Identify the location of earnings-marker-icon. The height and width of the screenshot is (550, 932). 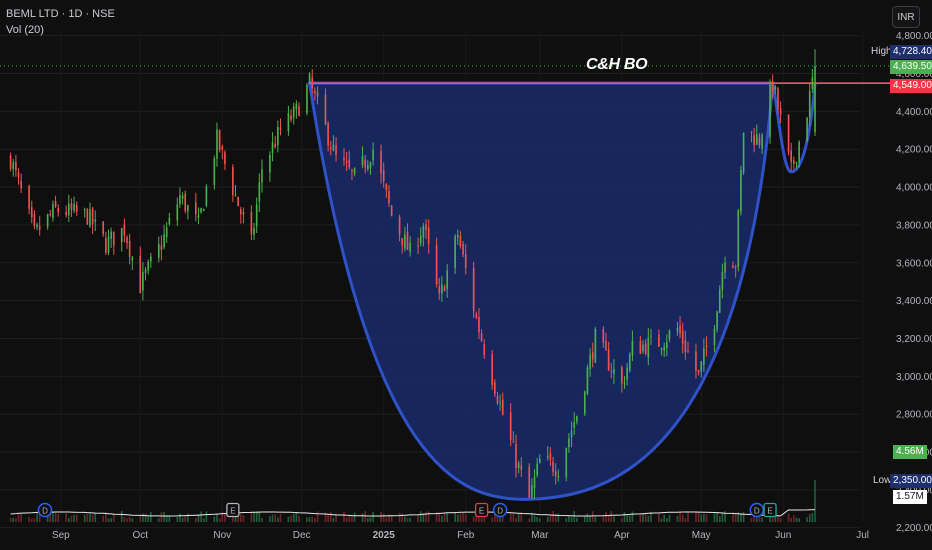
(481, 510).